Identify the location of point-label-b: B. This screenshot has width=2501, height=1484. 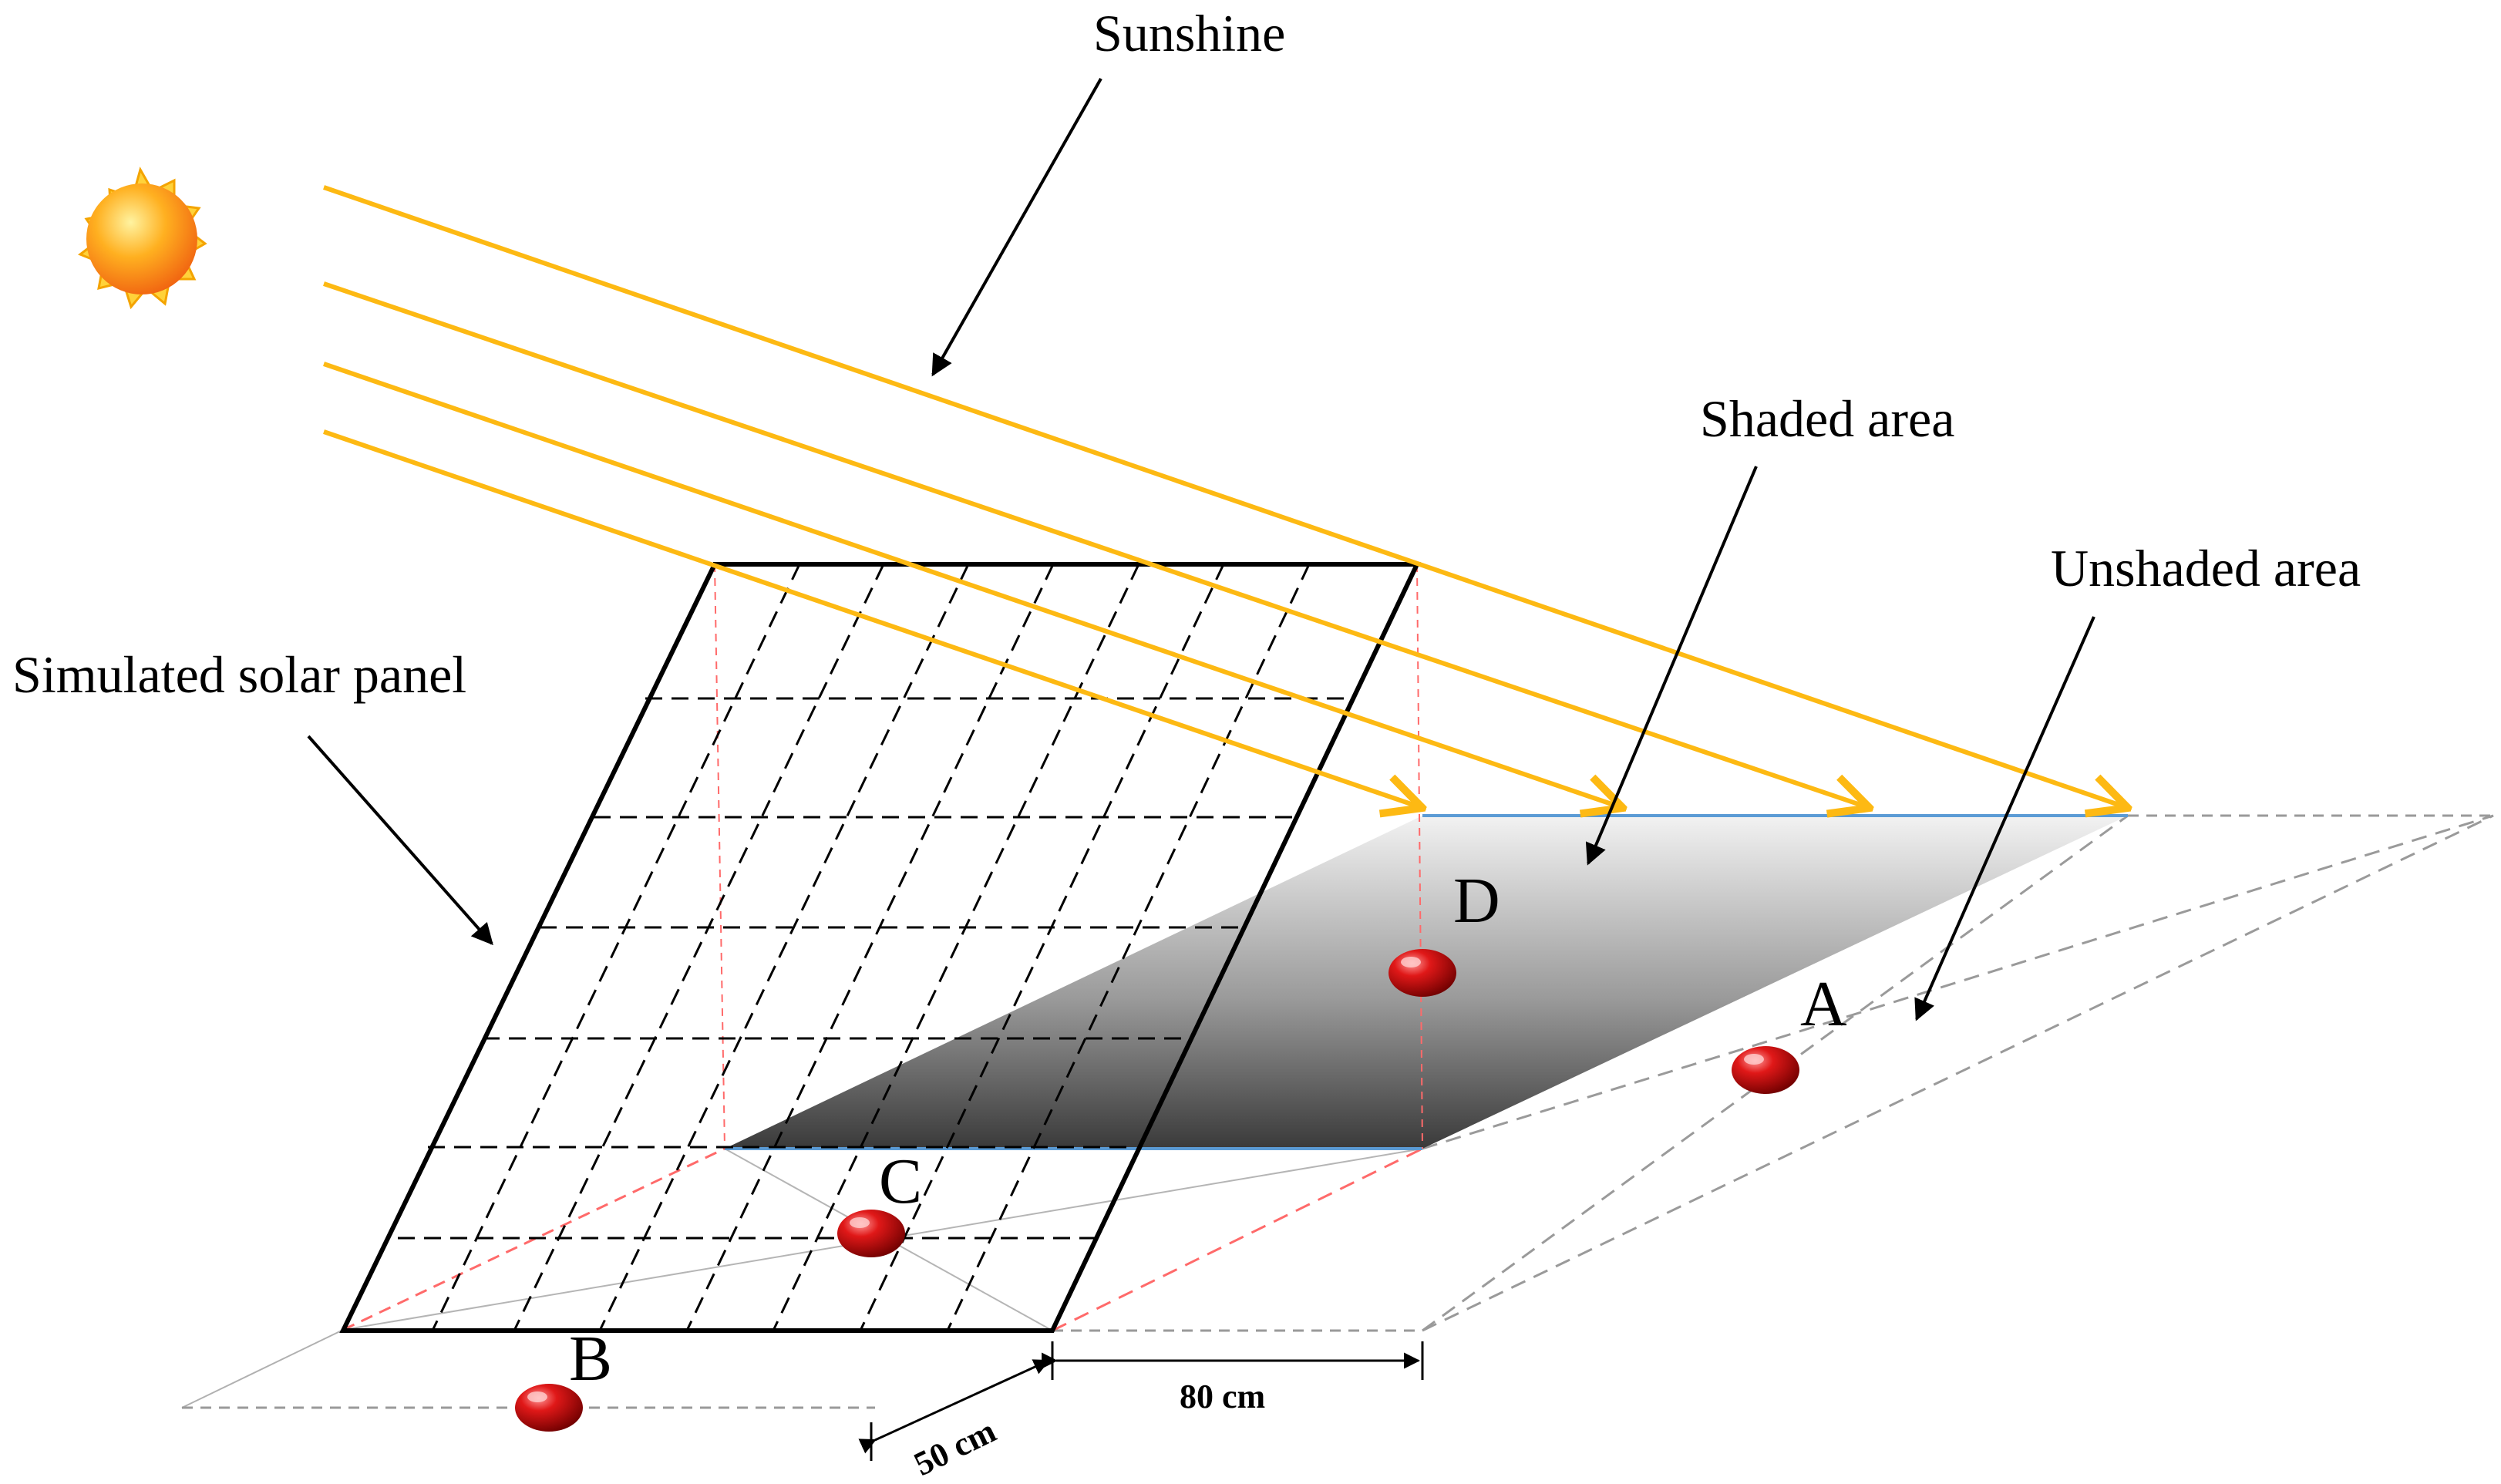
(590, 1359).